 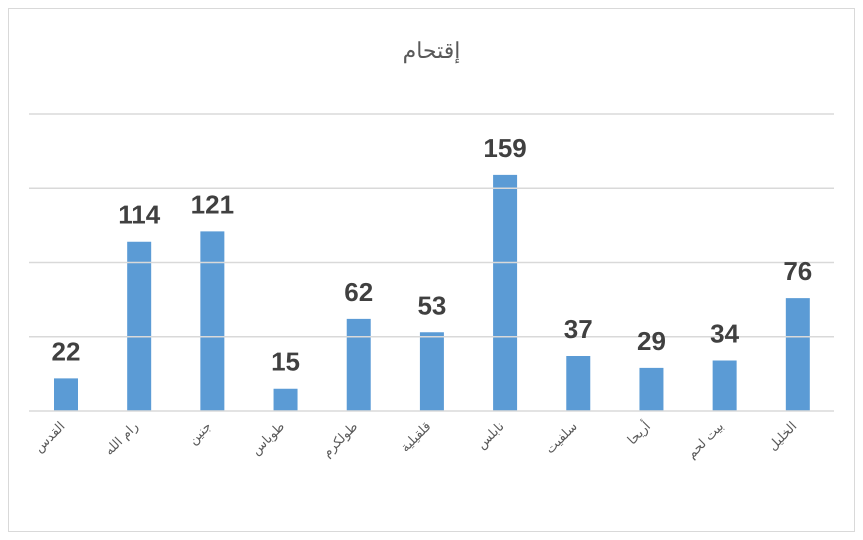 I want to click on x-tick-label: بيت لحم, so click(x=706, y=440).